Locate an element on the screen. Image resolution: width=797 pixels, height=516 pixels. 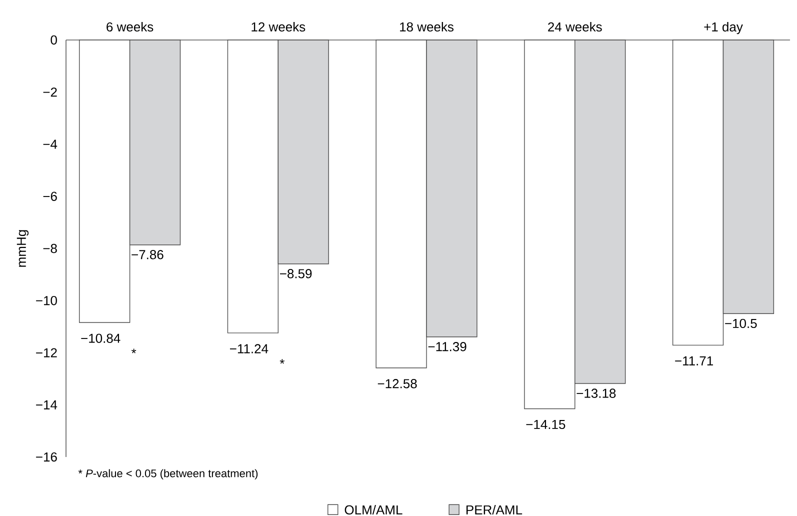
text: *P-value < 0.05 (between treatment) is located at coordinates (168, 474).